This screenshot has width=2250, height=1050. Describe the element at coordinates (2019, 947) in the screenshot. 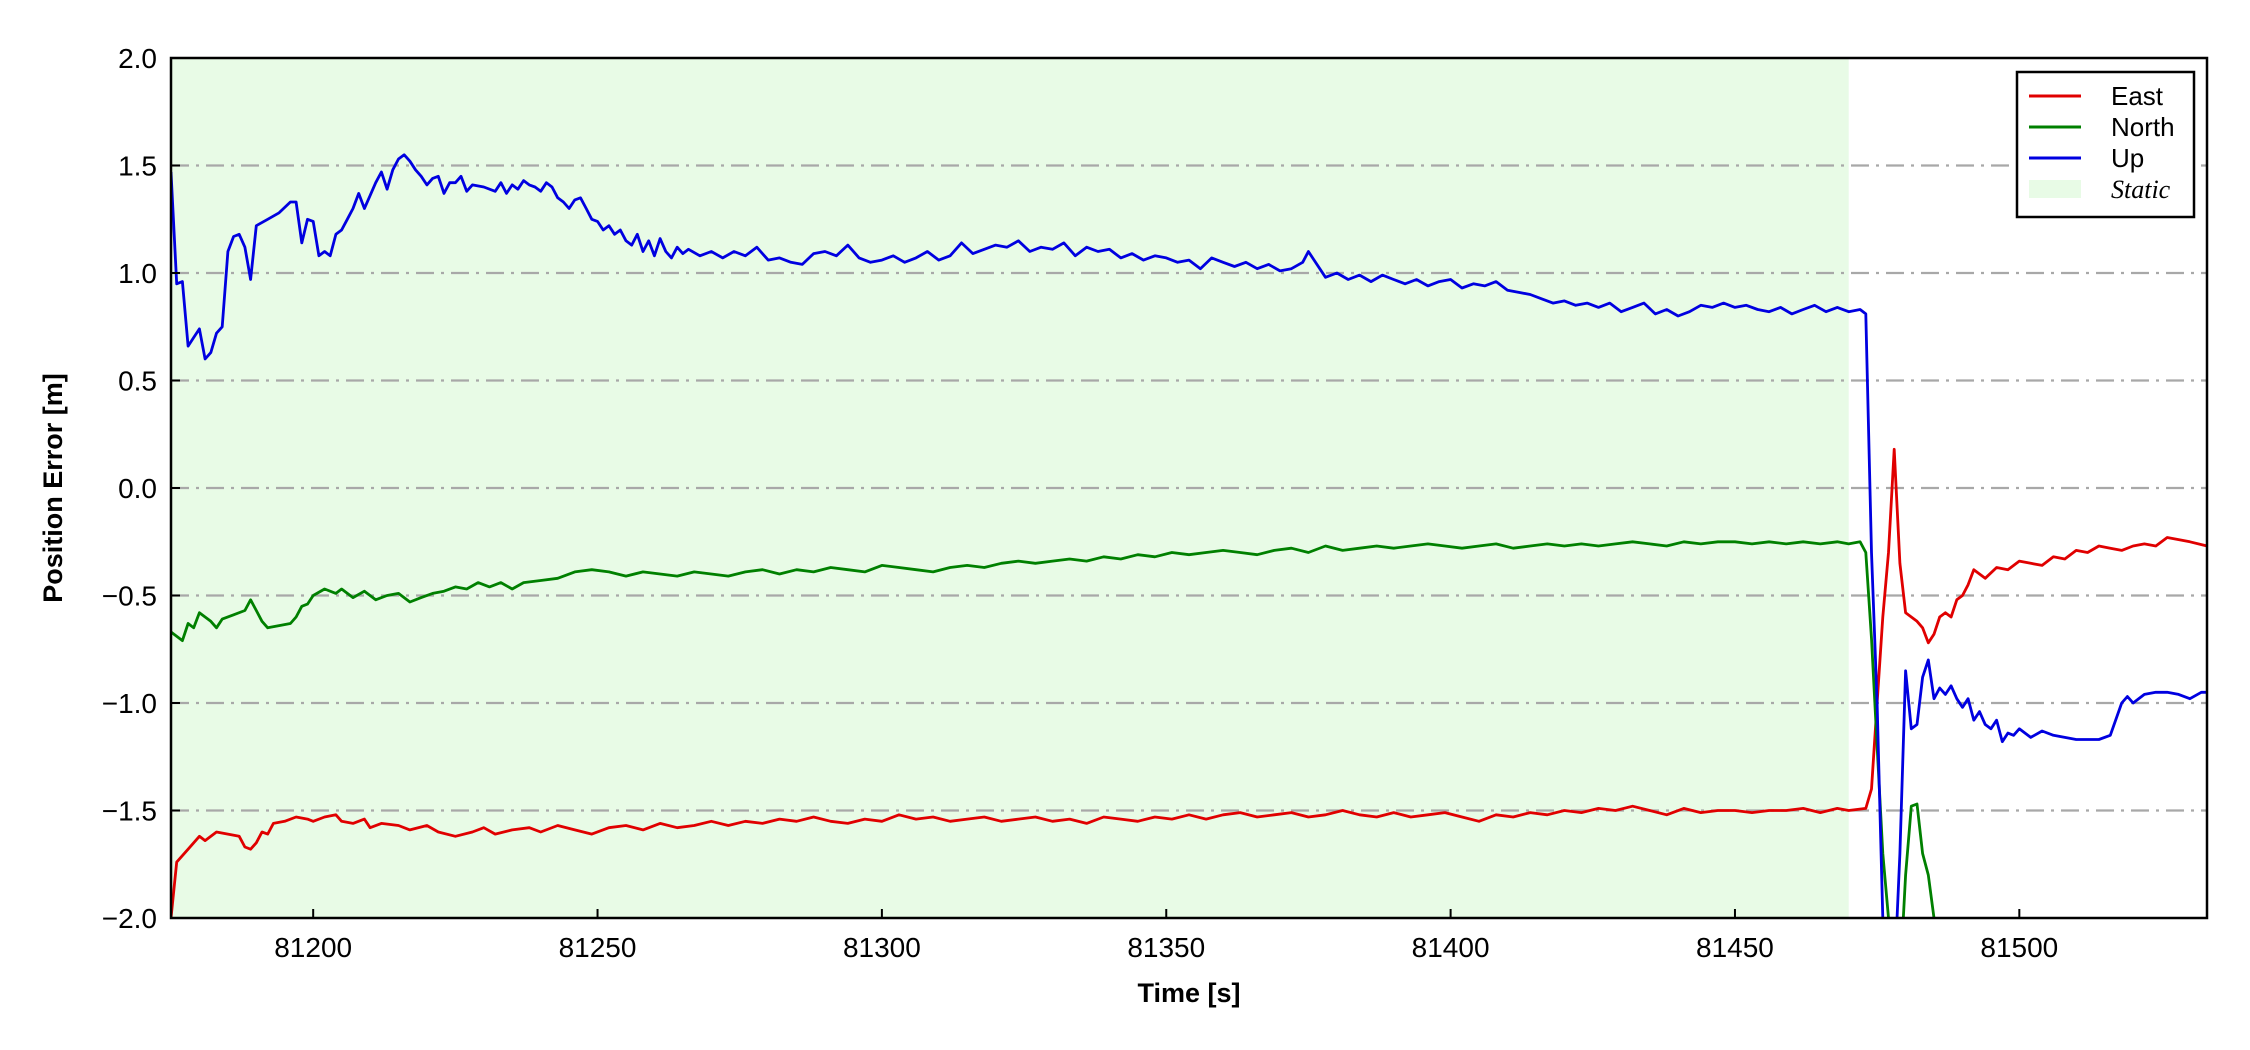

I see `x-tick-label: 81500` at that location.